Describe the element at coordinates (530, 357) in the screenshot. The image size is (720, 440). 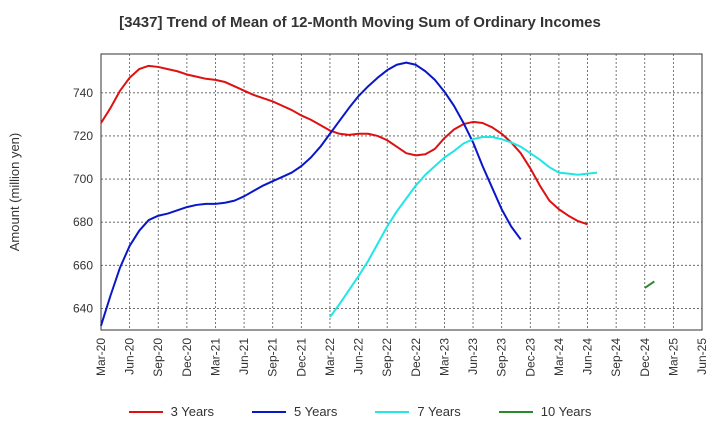
I see `x-tick-label: Dec-23` at that location.